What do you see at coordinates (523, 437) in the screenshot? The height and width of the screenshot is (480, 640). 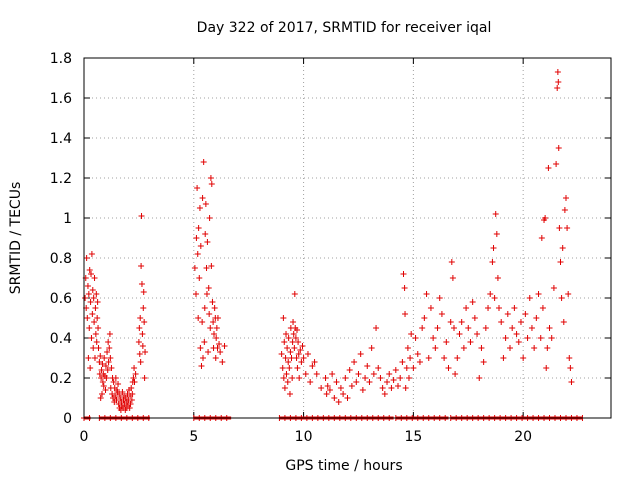 I see `x-tick-label: 20` at bounding box center [523, 437].